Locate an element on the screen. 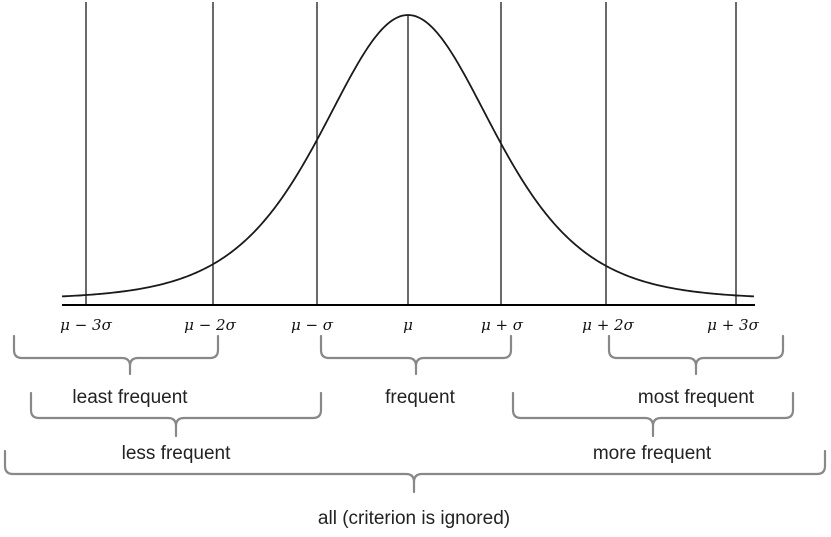 The image size is (831, 537). label-least-frequent: least frequent is located at coordinates (130, 397).